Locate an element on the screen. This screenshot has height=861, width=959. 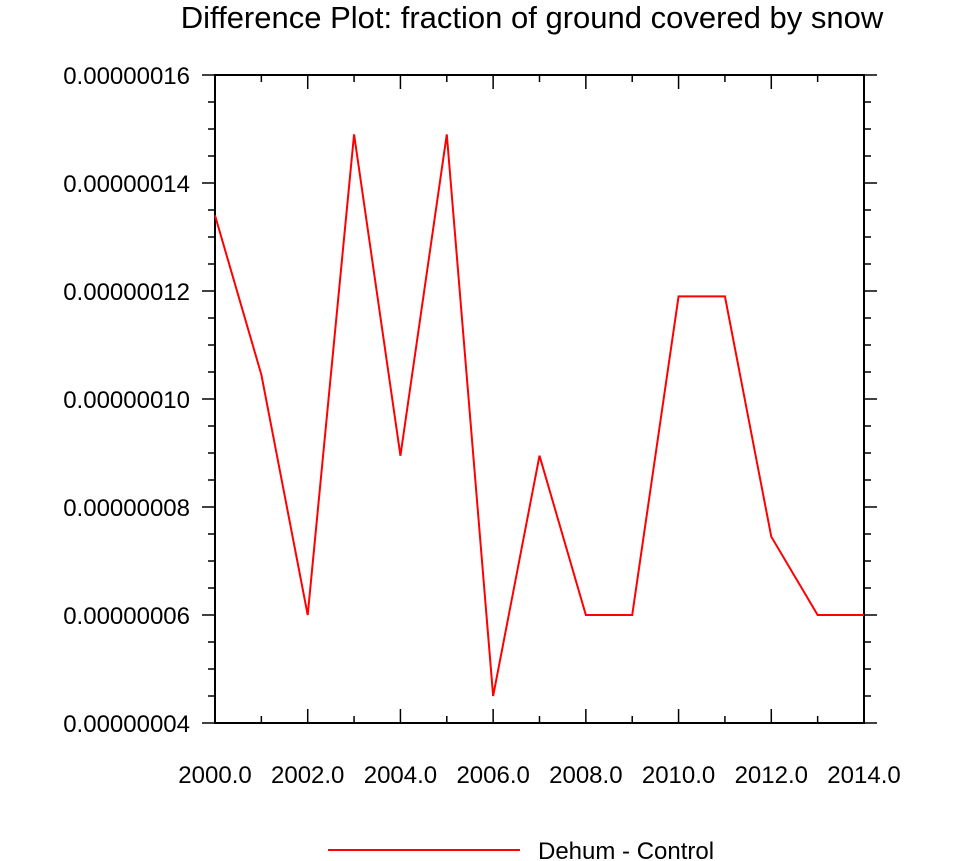
y-tick-label: 0.00000004 is located at coordinates (126, 724).